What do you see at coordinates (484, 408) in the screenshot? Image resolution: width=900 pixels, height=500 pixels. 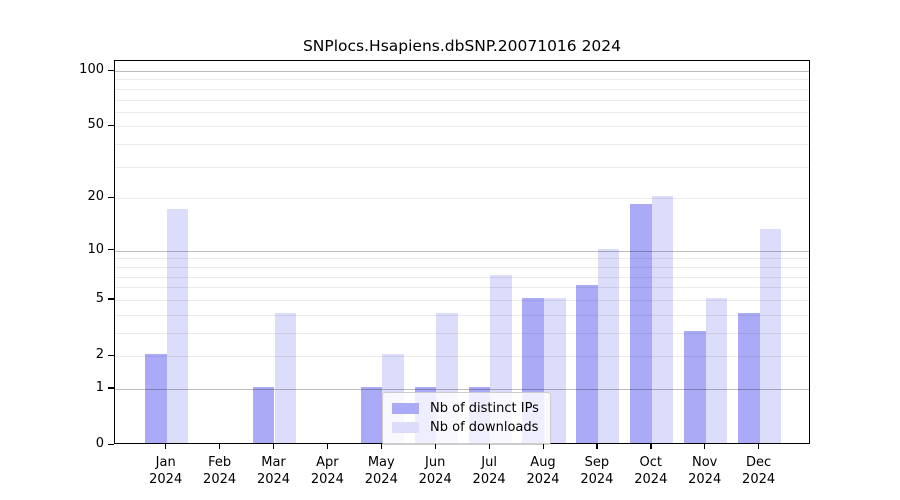 I see `legend-label: Nb of distinct IPs` at bounding box center [484, 408].